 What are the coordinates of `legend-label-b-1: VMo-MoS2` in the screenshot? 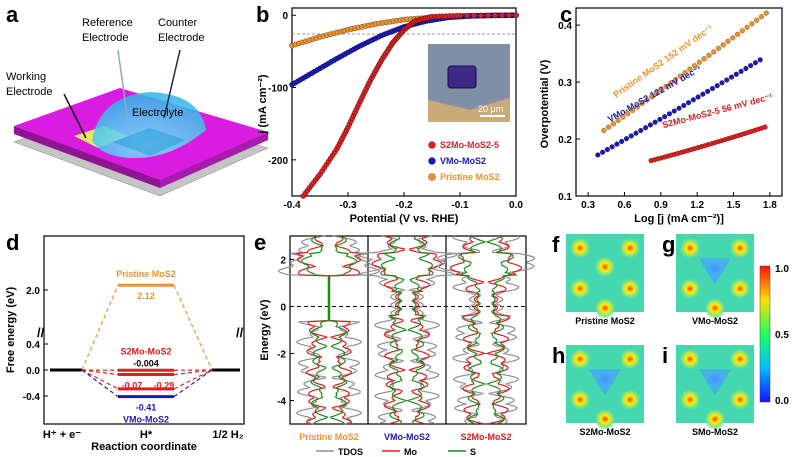 It's located at (463, 161).